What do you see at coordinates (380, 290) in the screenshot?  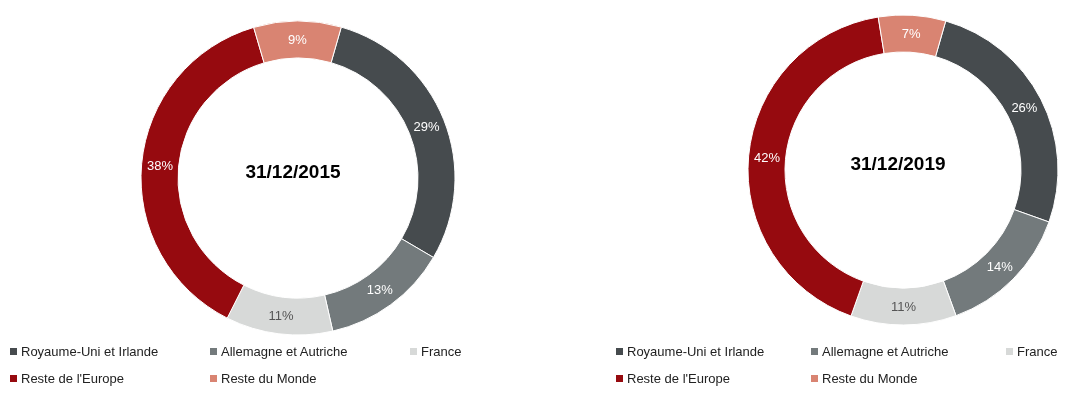 I see `data-label: 13%` at bounding box center [380, 290].